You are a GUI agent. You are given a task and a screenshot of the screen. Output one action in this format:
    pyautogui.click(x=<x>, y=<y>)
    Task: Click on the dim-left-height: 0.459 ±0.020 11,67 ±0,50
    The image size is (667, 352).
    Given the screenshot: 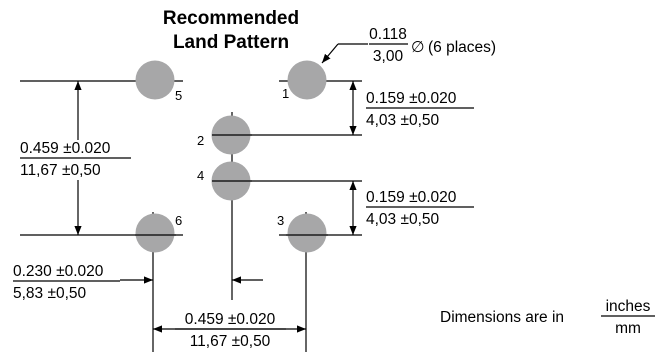 What is the action you would take?
    pyautogui.click(x=75, y=158)
    